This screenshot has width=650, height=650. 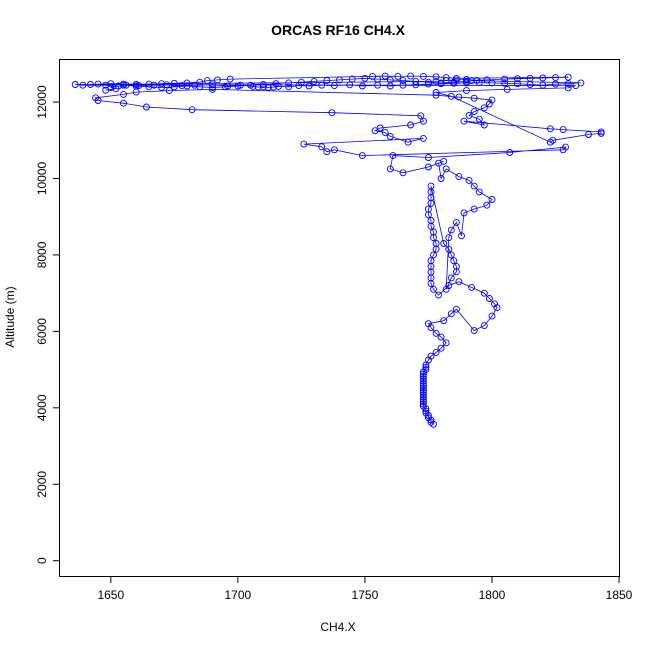 I want to click on y-tick-label: 12000, so click(x=42, y=102).